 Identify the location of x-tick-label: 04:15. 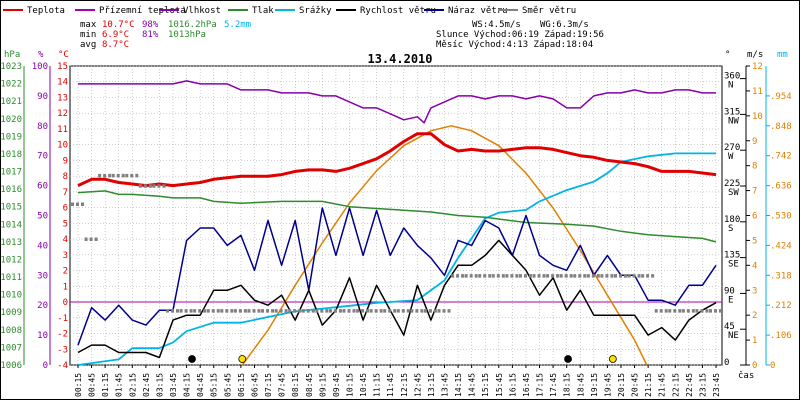
(187, 385).